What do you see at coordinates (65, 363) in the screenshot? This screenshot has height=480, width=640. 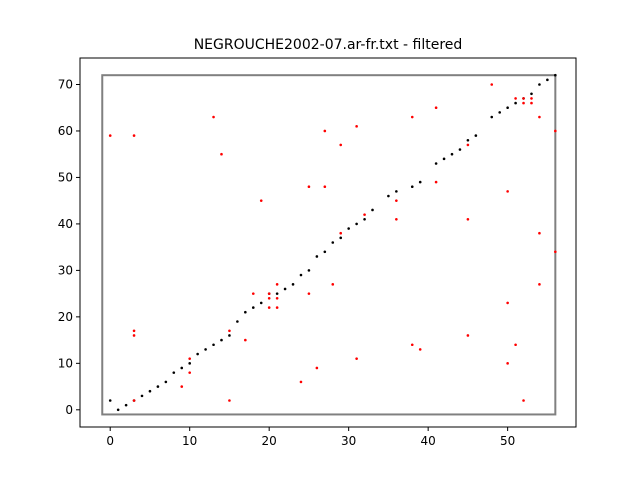 I see `y-tick-label: 10` at bounding box center [65, 363].